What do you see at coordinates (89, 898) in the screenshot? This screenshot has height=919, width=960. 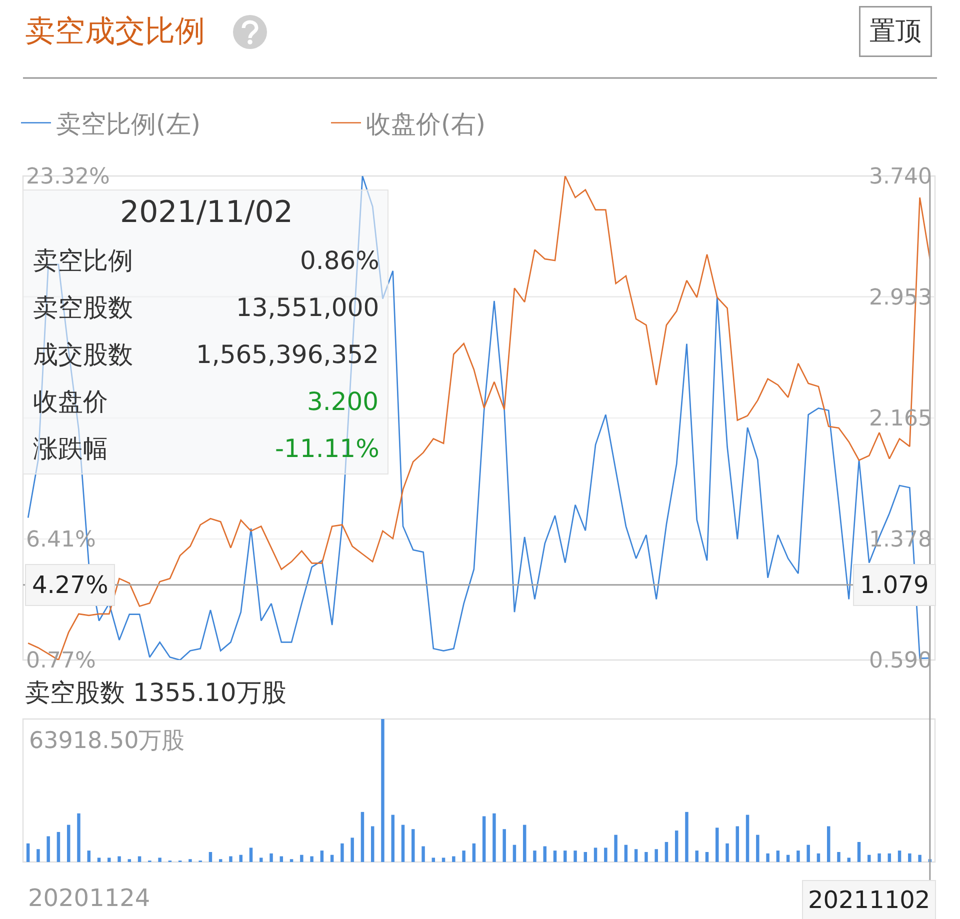 I see `text: 20201124` at bounding box center [89, 898].